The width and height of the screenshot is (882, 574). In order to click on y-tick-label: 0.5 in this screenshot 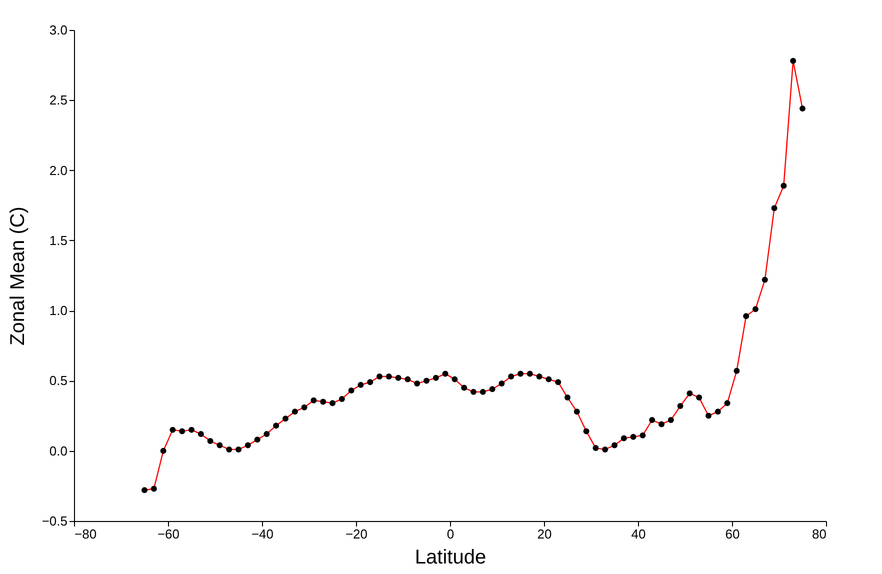, I will do `click(58, 380)`.